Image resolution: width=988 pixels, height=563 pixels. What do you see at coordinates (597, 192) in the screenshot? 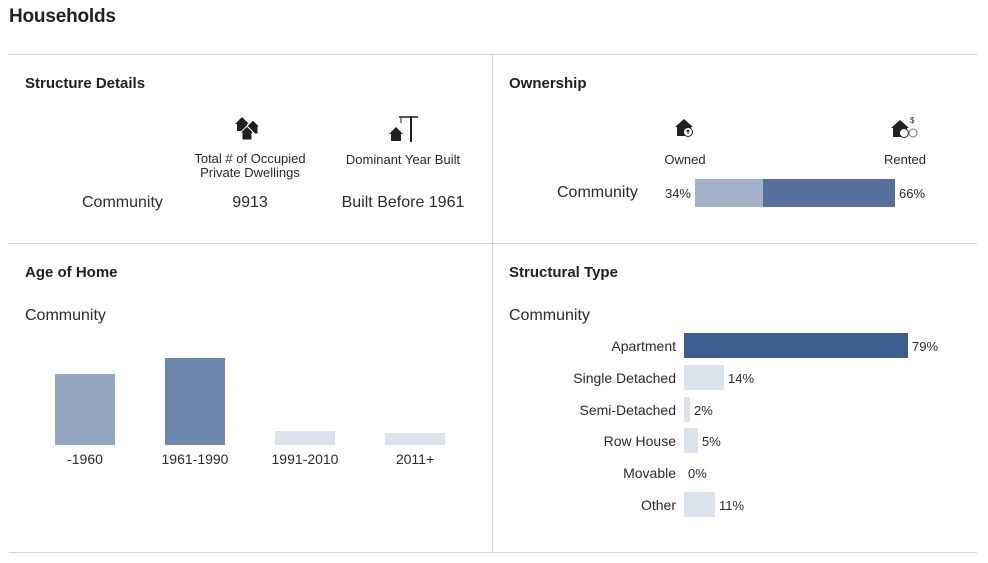
I see `ownership-row-label: Community` at bounding box center [597, 192].